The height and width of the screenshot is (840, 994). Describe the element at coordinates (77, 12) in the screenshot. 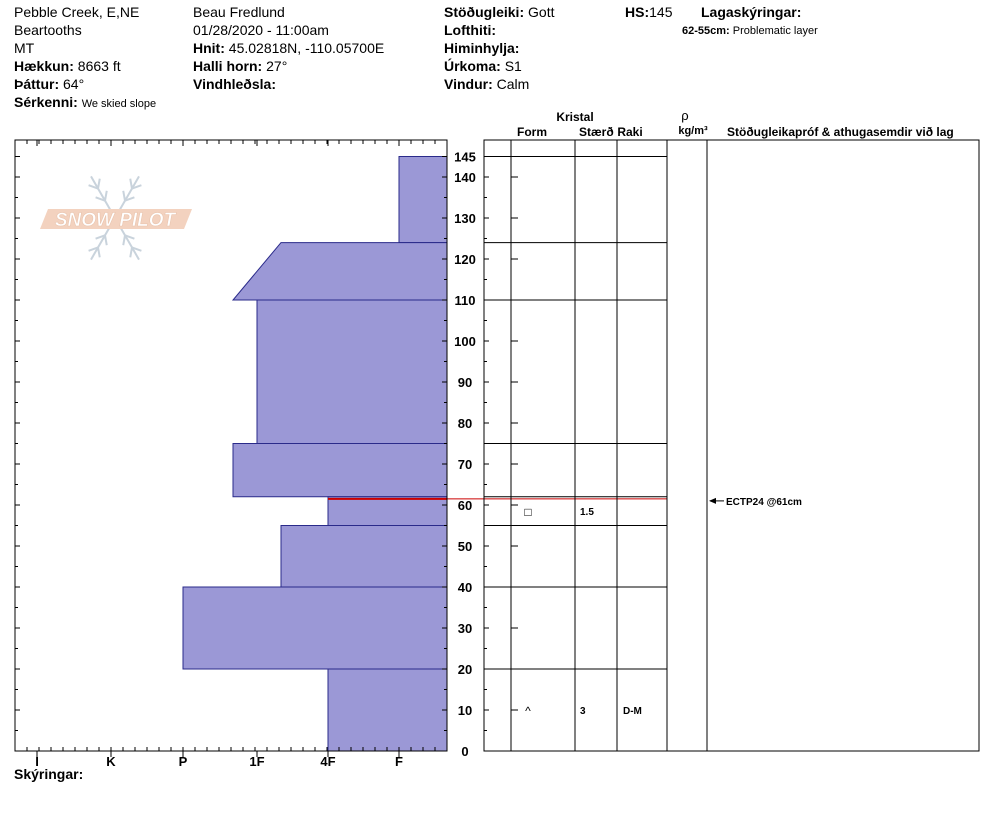

I see `location-line1: Pebble Creek, E,NE` at that location.